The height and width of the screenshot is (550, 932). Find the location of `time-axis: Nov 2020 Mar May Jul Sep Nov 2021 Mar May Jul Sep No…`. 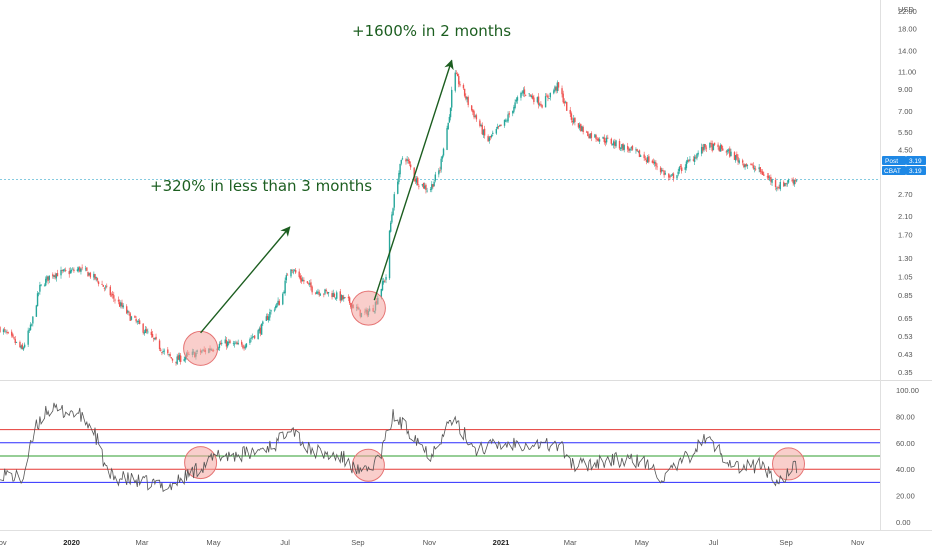

time-axis: Nov 2020 Mar May Jul Sep Nov 2021 Mar May Jul Sep No… is located at coordinates (432, 542).